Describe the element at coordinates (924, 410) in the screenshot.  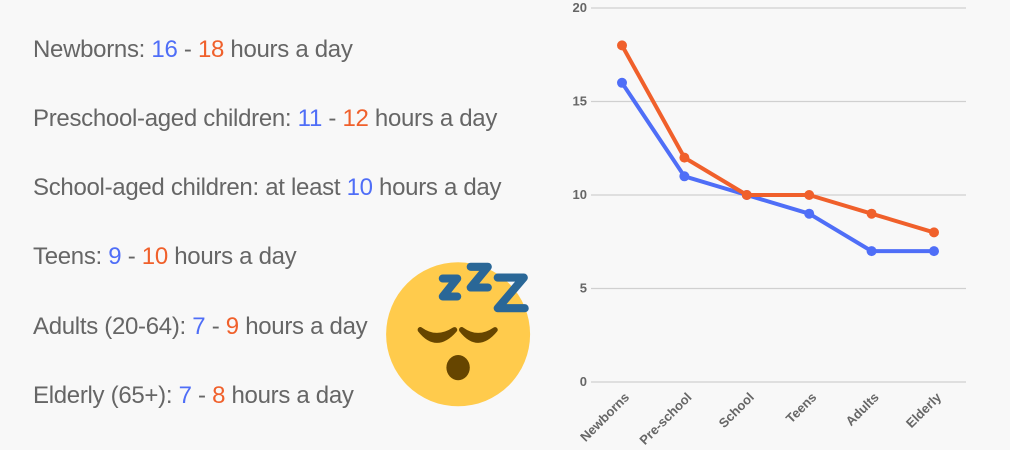
I see `x-tick-label: Elderly` at that location.